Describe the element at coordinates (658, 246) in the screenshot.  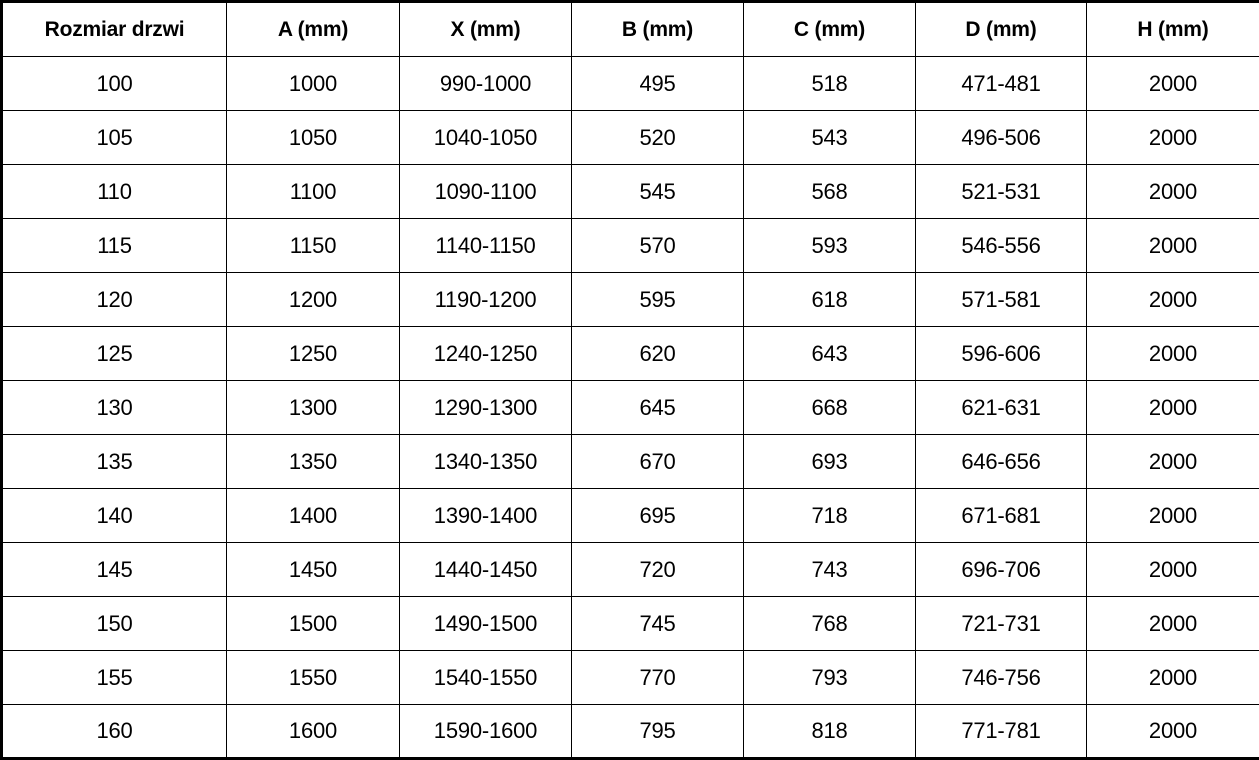
I see `cell-b: 570` at that location.